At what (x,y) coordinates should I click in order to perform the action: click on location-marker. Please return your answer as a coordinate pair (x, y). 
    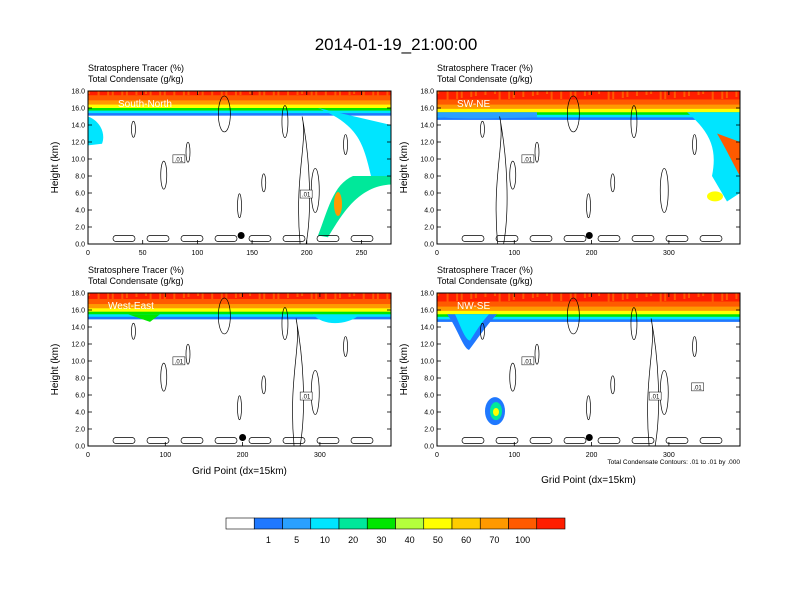
    Looking at the image, I should click on (589, 235).